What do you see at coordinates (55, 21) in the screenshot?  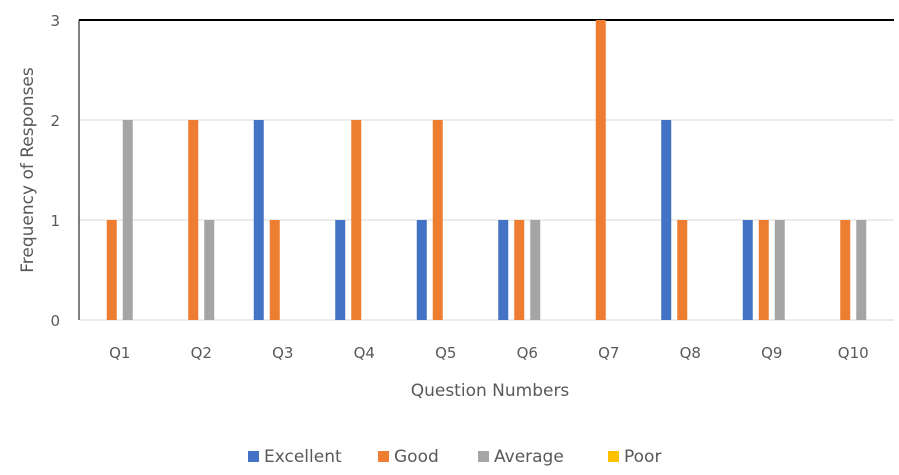 I see `y-tick-label: 3` at bounding box center [55, 21].